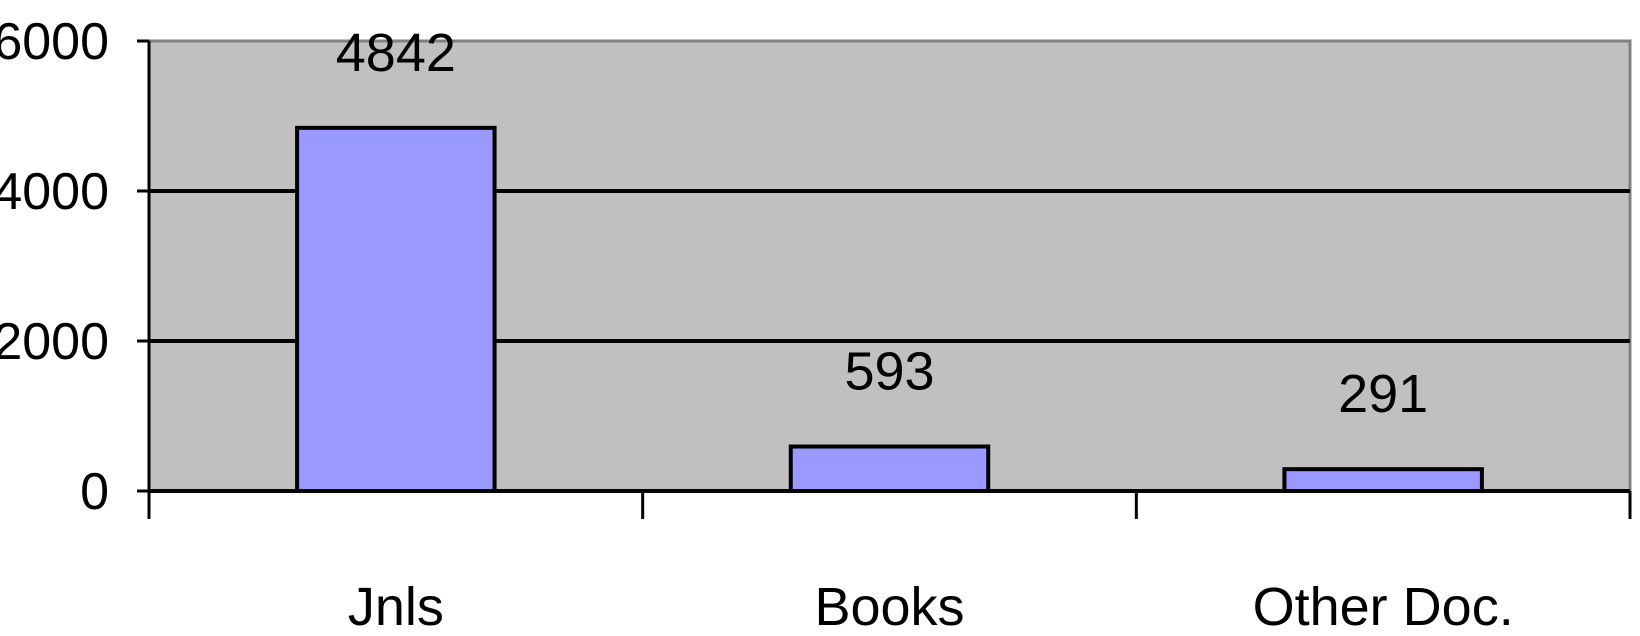 The image size is (1640, 636). I want to click on x-category-label: Other Doc., so click(1383, 606).